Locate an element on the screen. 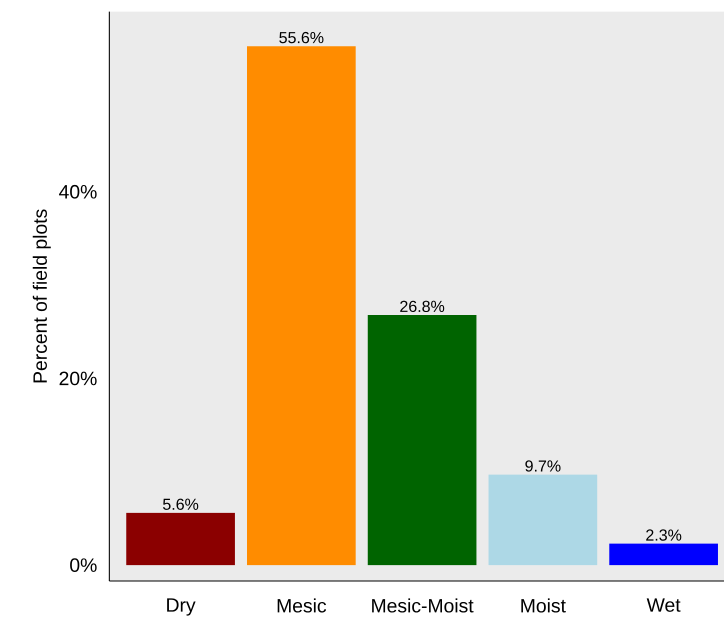  x-tick-label: Mesic-Moist is located at coordinates (423, 605).